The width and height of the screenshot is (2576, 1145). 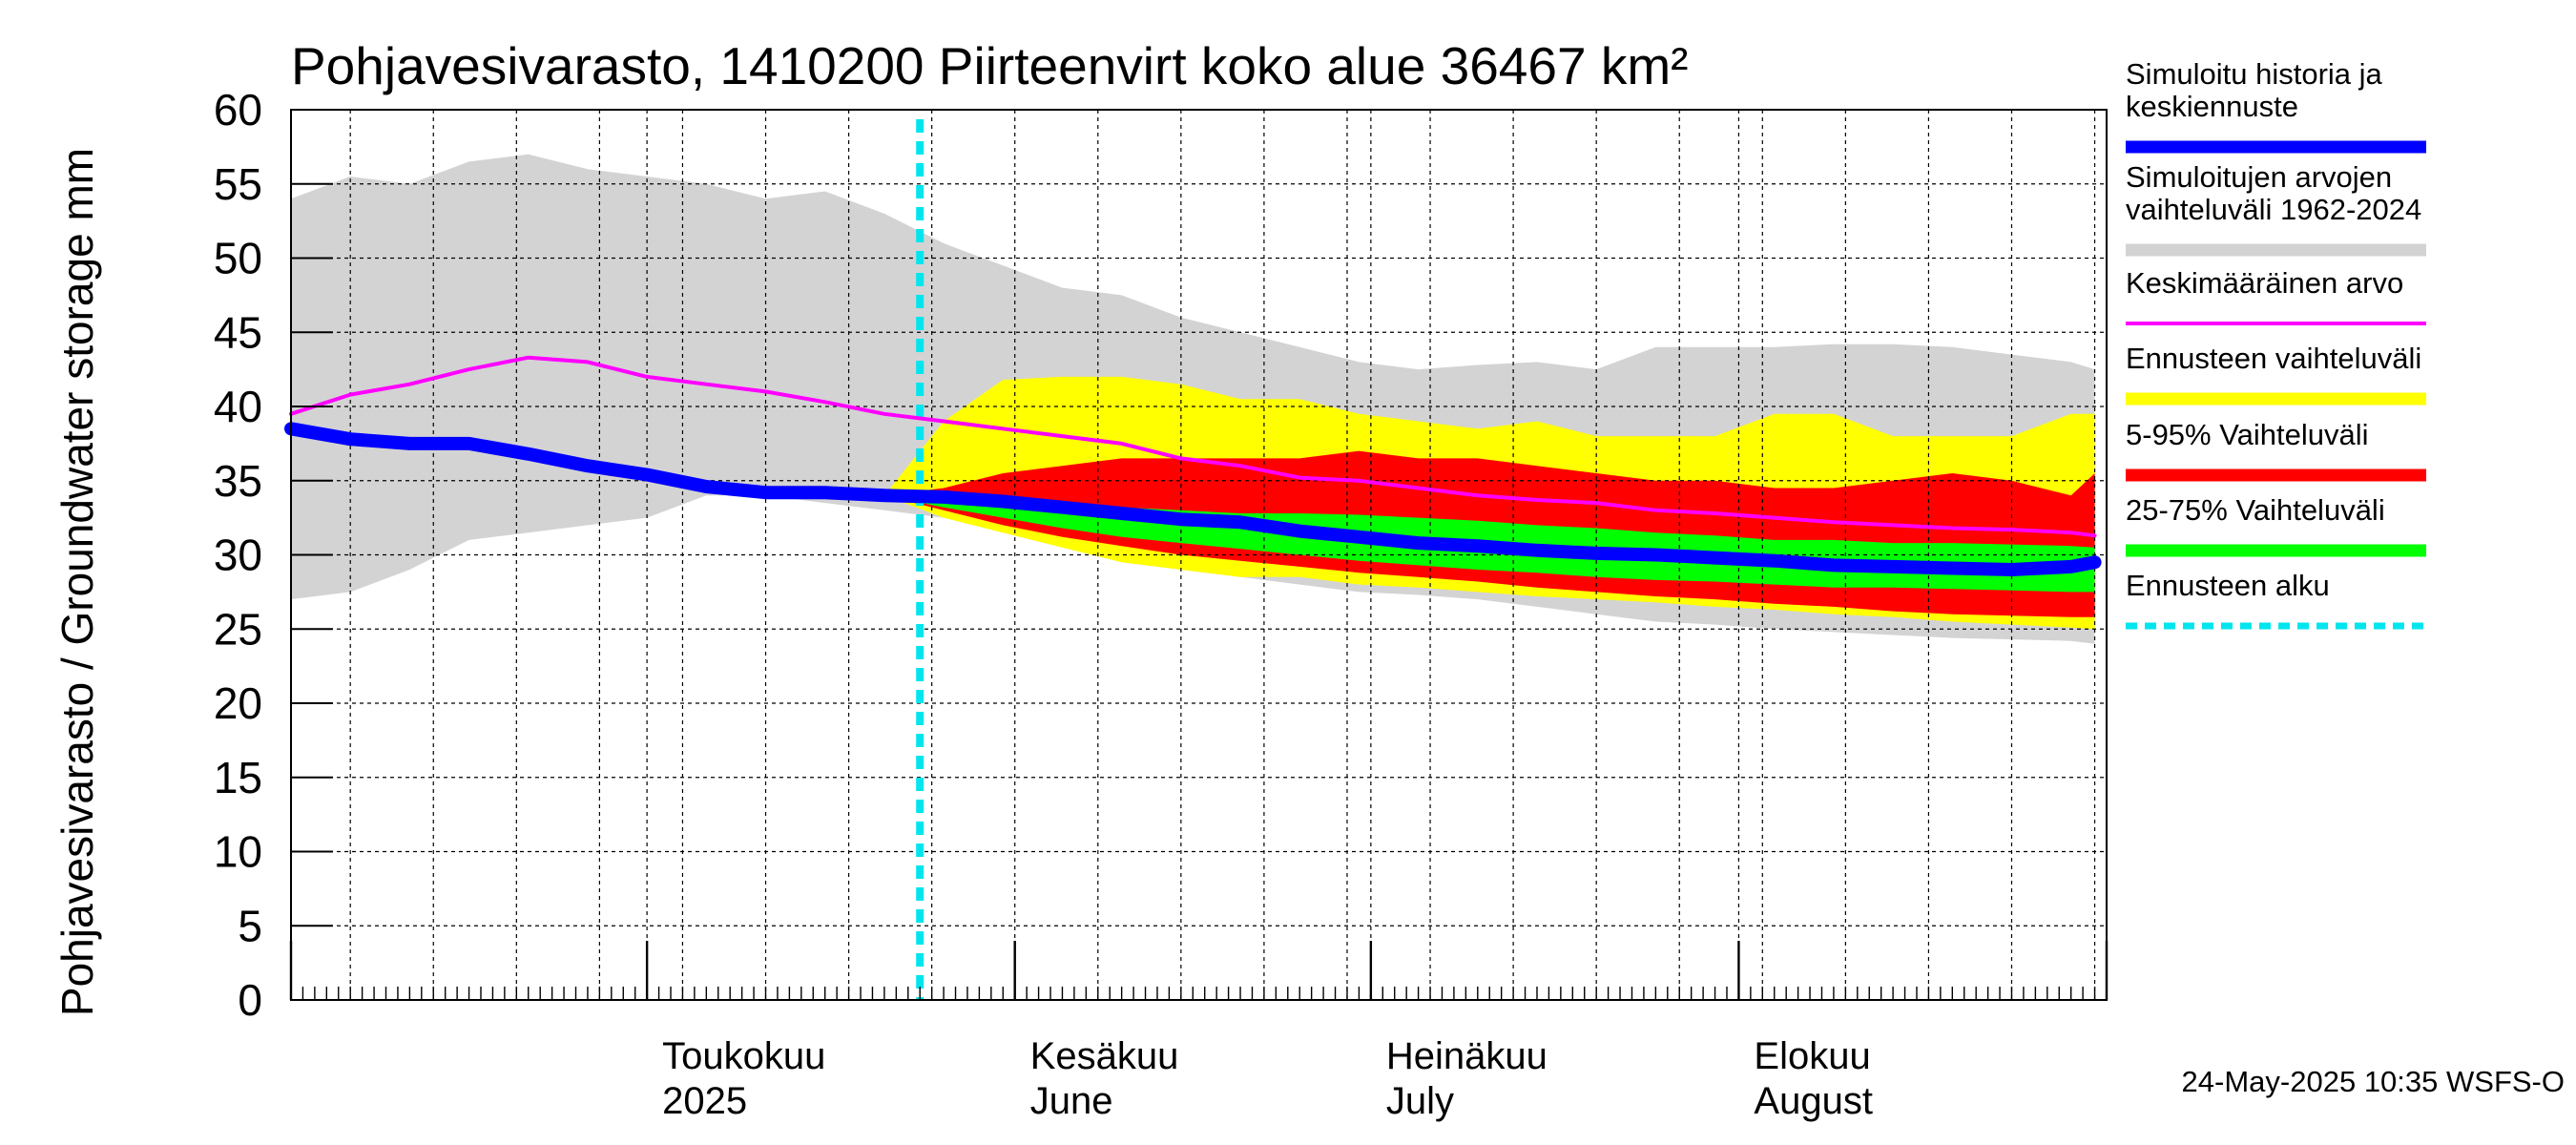 I want to click on month-label-en: July, so click(x=1420, y=1101).